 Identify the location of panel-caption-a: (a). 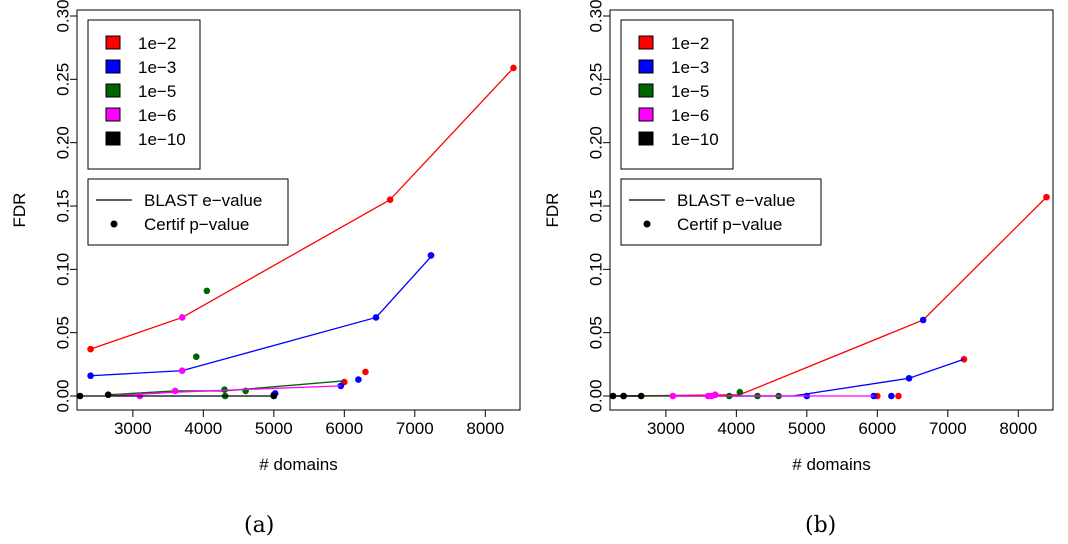
(259, 525).